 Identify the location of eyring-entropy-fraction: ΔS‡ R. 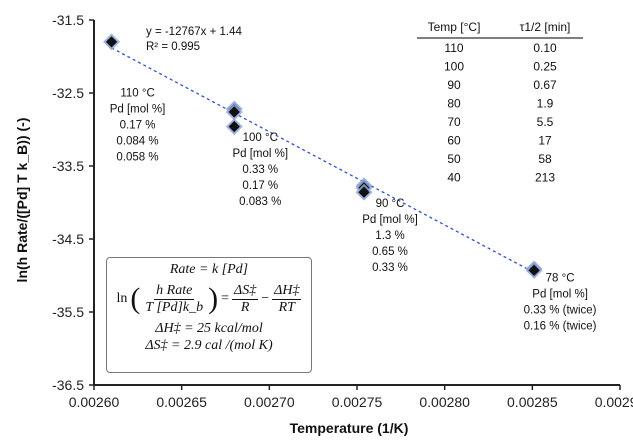
(245, 299).